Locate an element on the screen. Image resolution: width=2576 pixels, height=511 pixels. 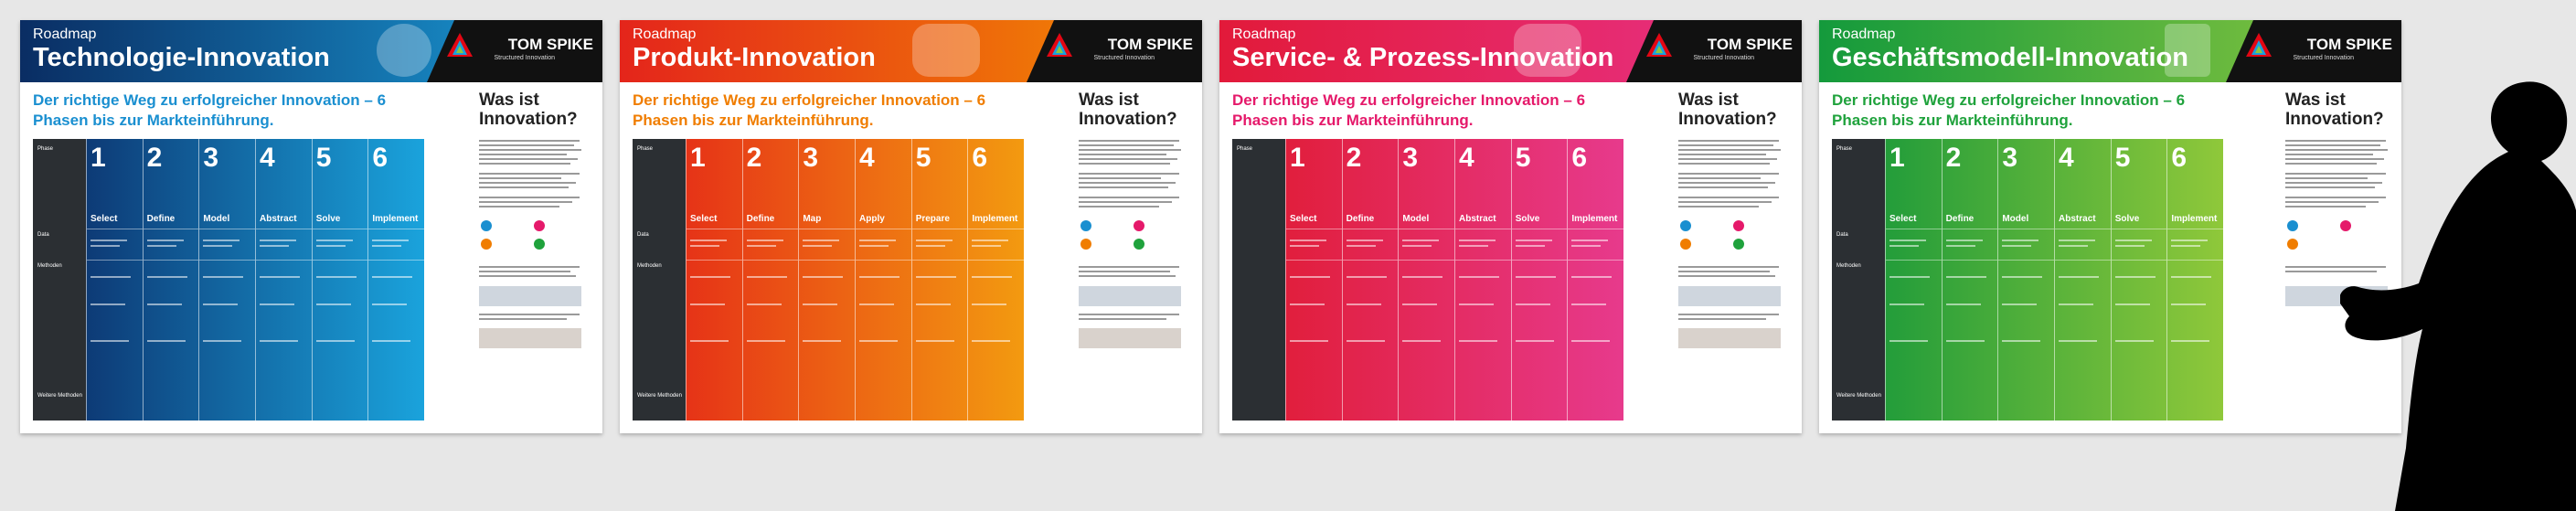
phase-column: 4 Apply is located at coordinates (883, 280).